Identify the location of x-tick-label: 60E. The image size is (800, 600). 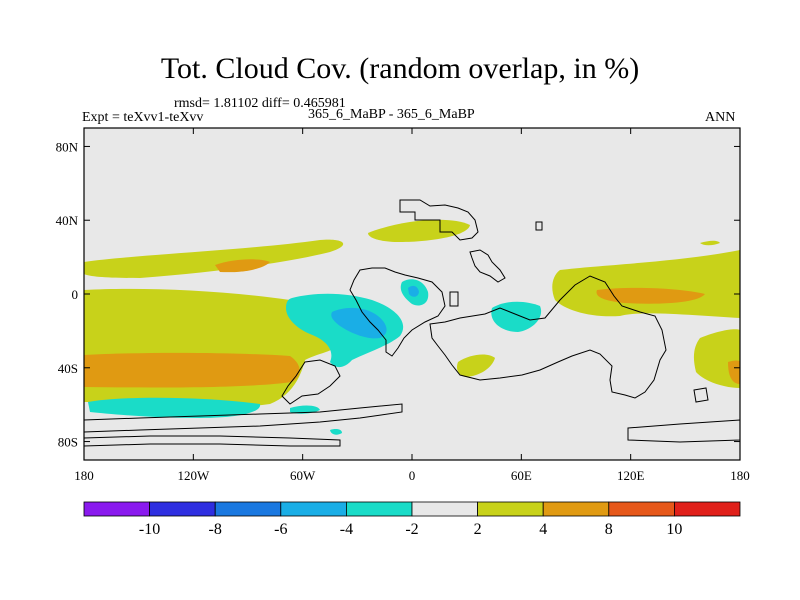
(521, 475).